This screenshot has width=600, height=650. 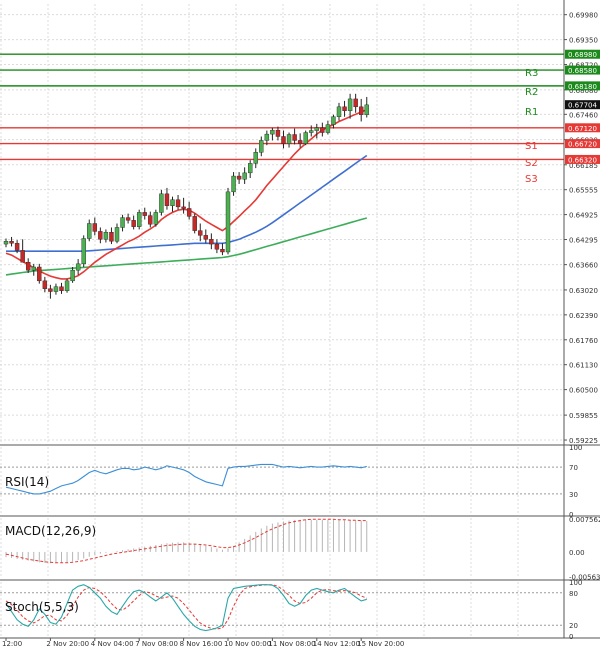 I want to click on level-price-label: 0.67120, so click(x=582, y=129).